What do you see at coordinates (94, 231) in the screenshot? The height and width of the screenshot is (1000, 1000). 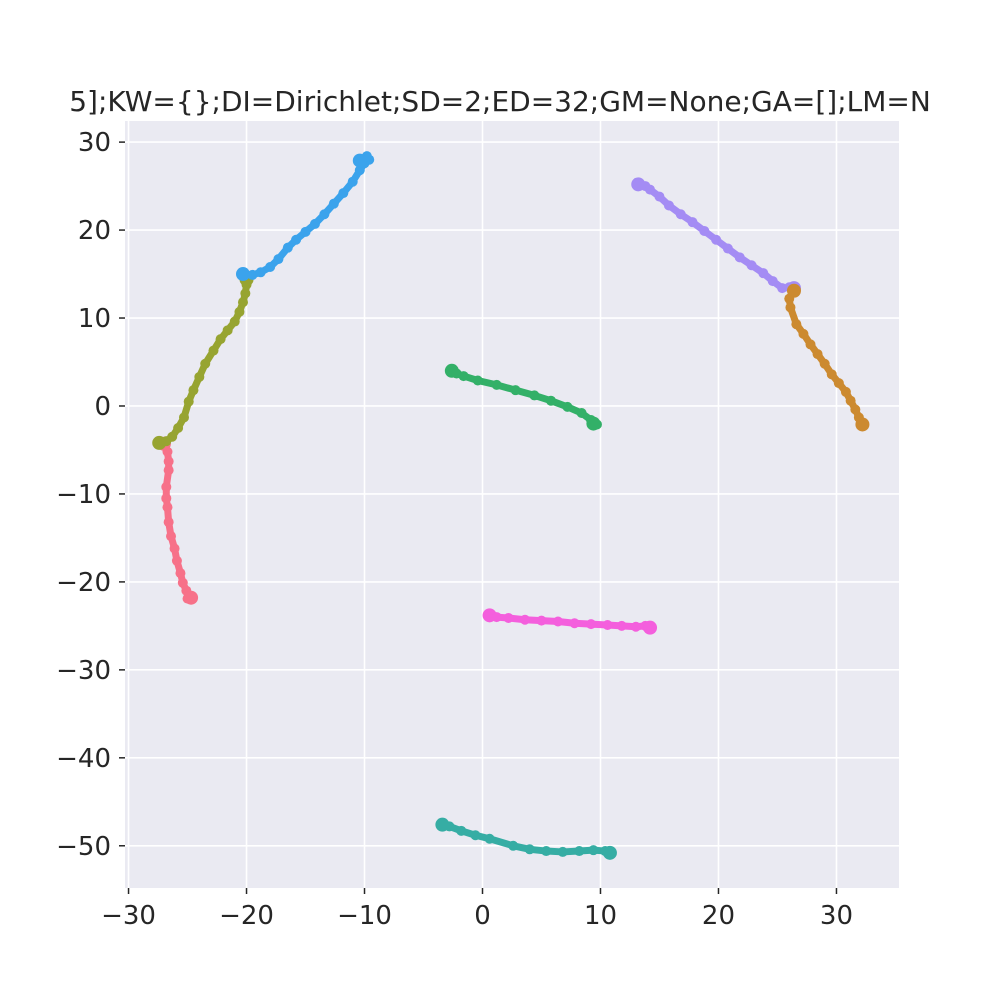 I see `y-tick-label: 20` at bounding box center [94, 231].